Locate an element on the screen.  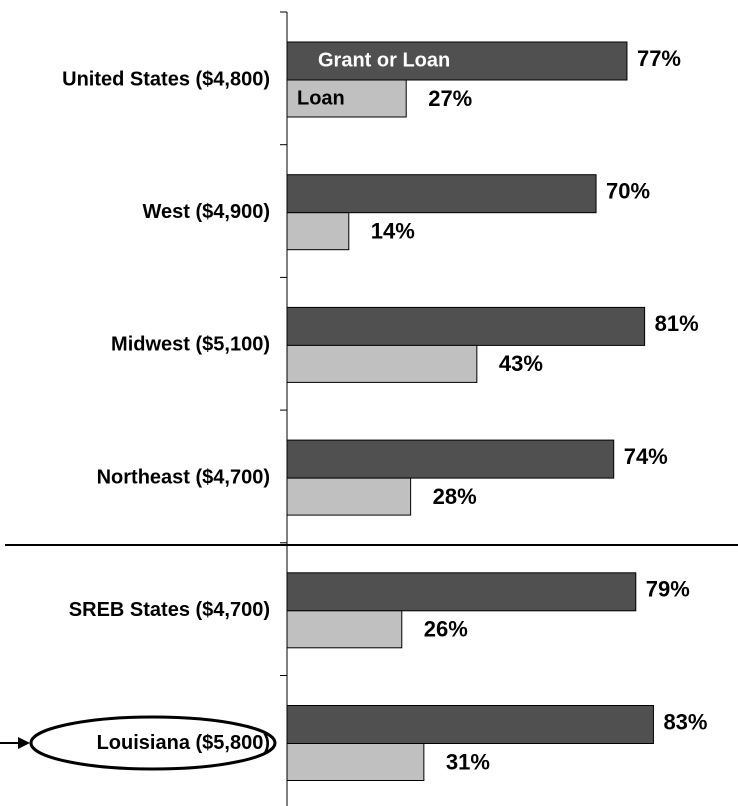
value-label: 43% is located at coordinates (521, 363).